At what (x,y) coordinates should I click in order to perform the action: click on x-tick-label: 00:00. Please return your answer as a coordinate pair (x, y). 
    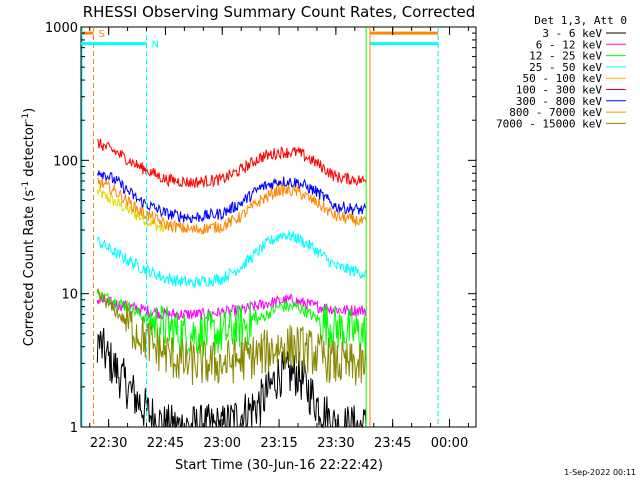
    Looking at the image, I should click on (449, 443).